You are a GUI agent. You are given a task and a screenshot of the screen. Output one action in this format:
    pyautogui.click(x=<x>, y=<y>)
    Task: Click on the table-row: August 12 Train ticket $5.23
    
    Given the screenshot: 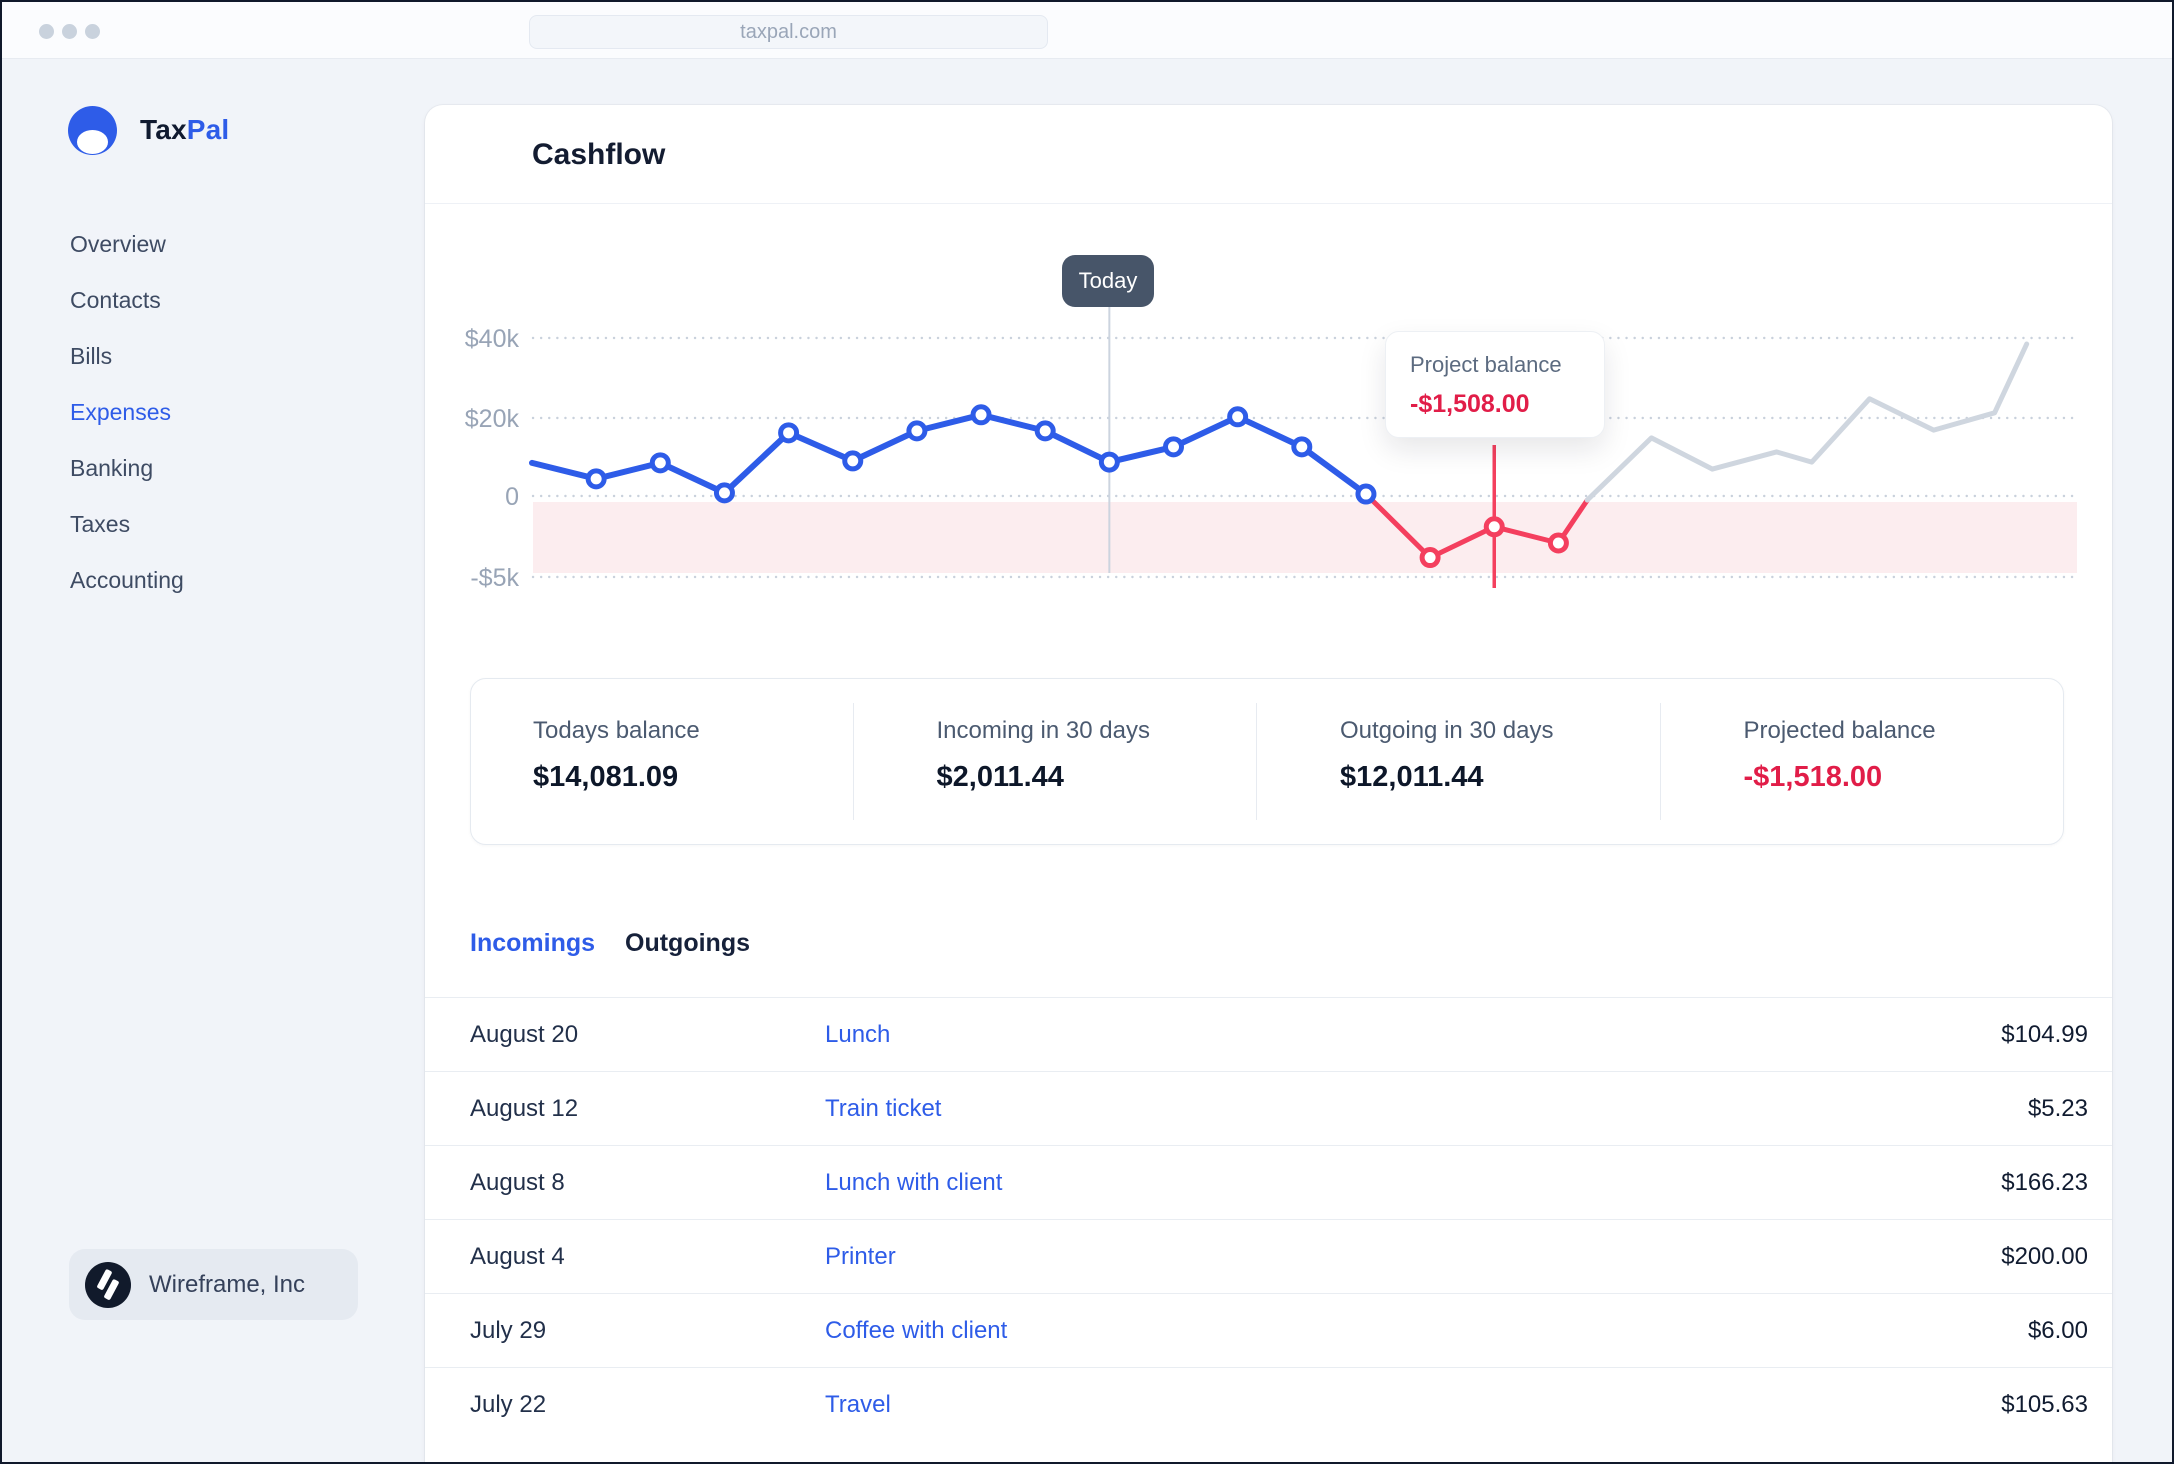 What is the action you would take?
    pyautogui.click(x=1268, y=1108)
    